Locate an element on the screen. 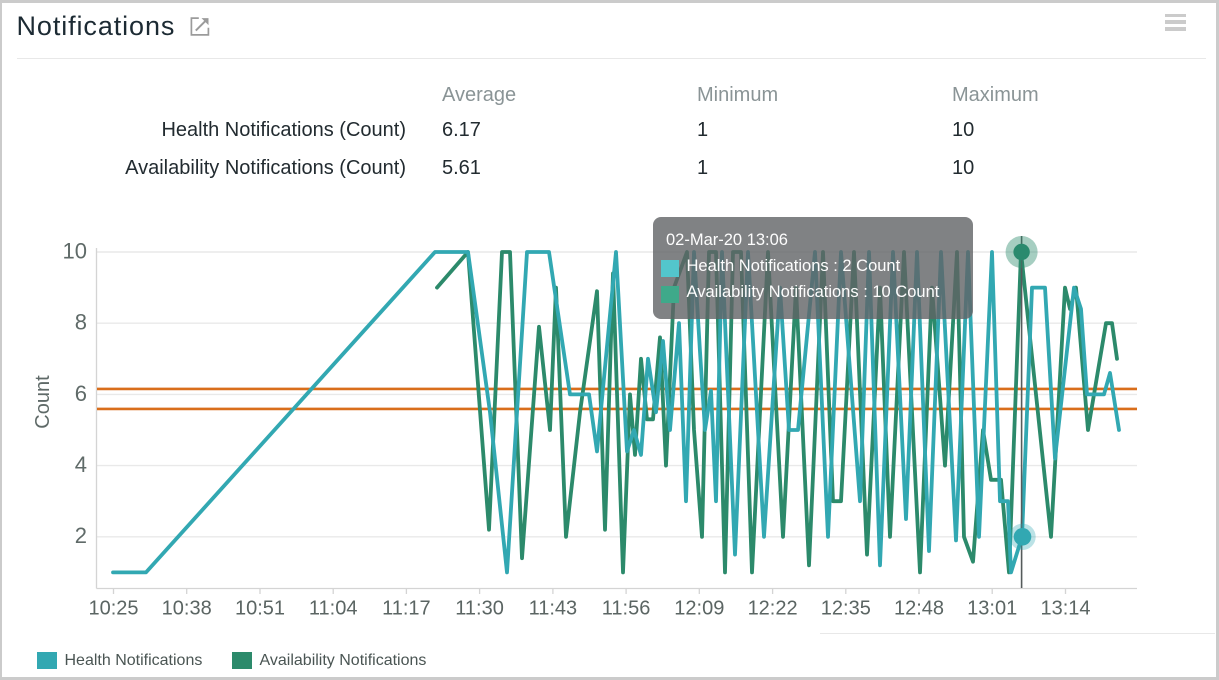  svg-text: 12:35 is located at coordinates (846, 609).